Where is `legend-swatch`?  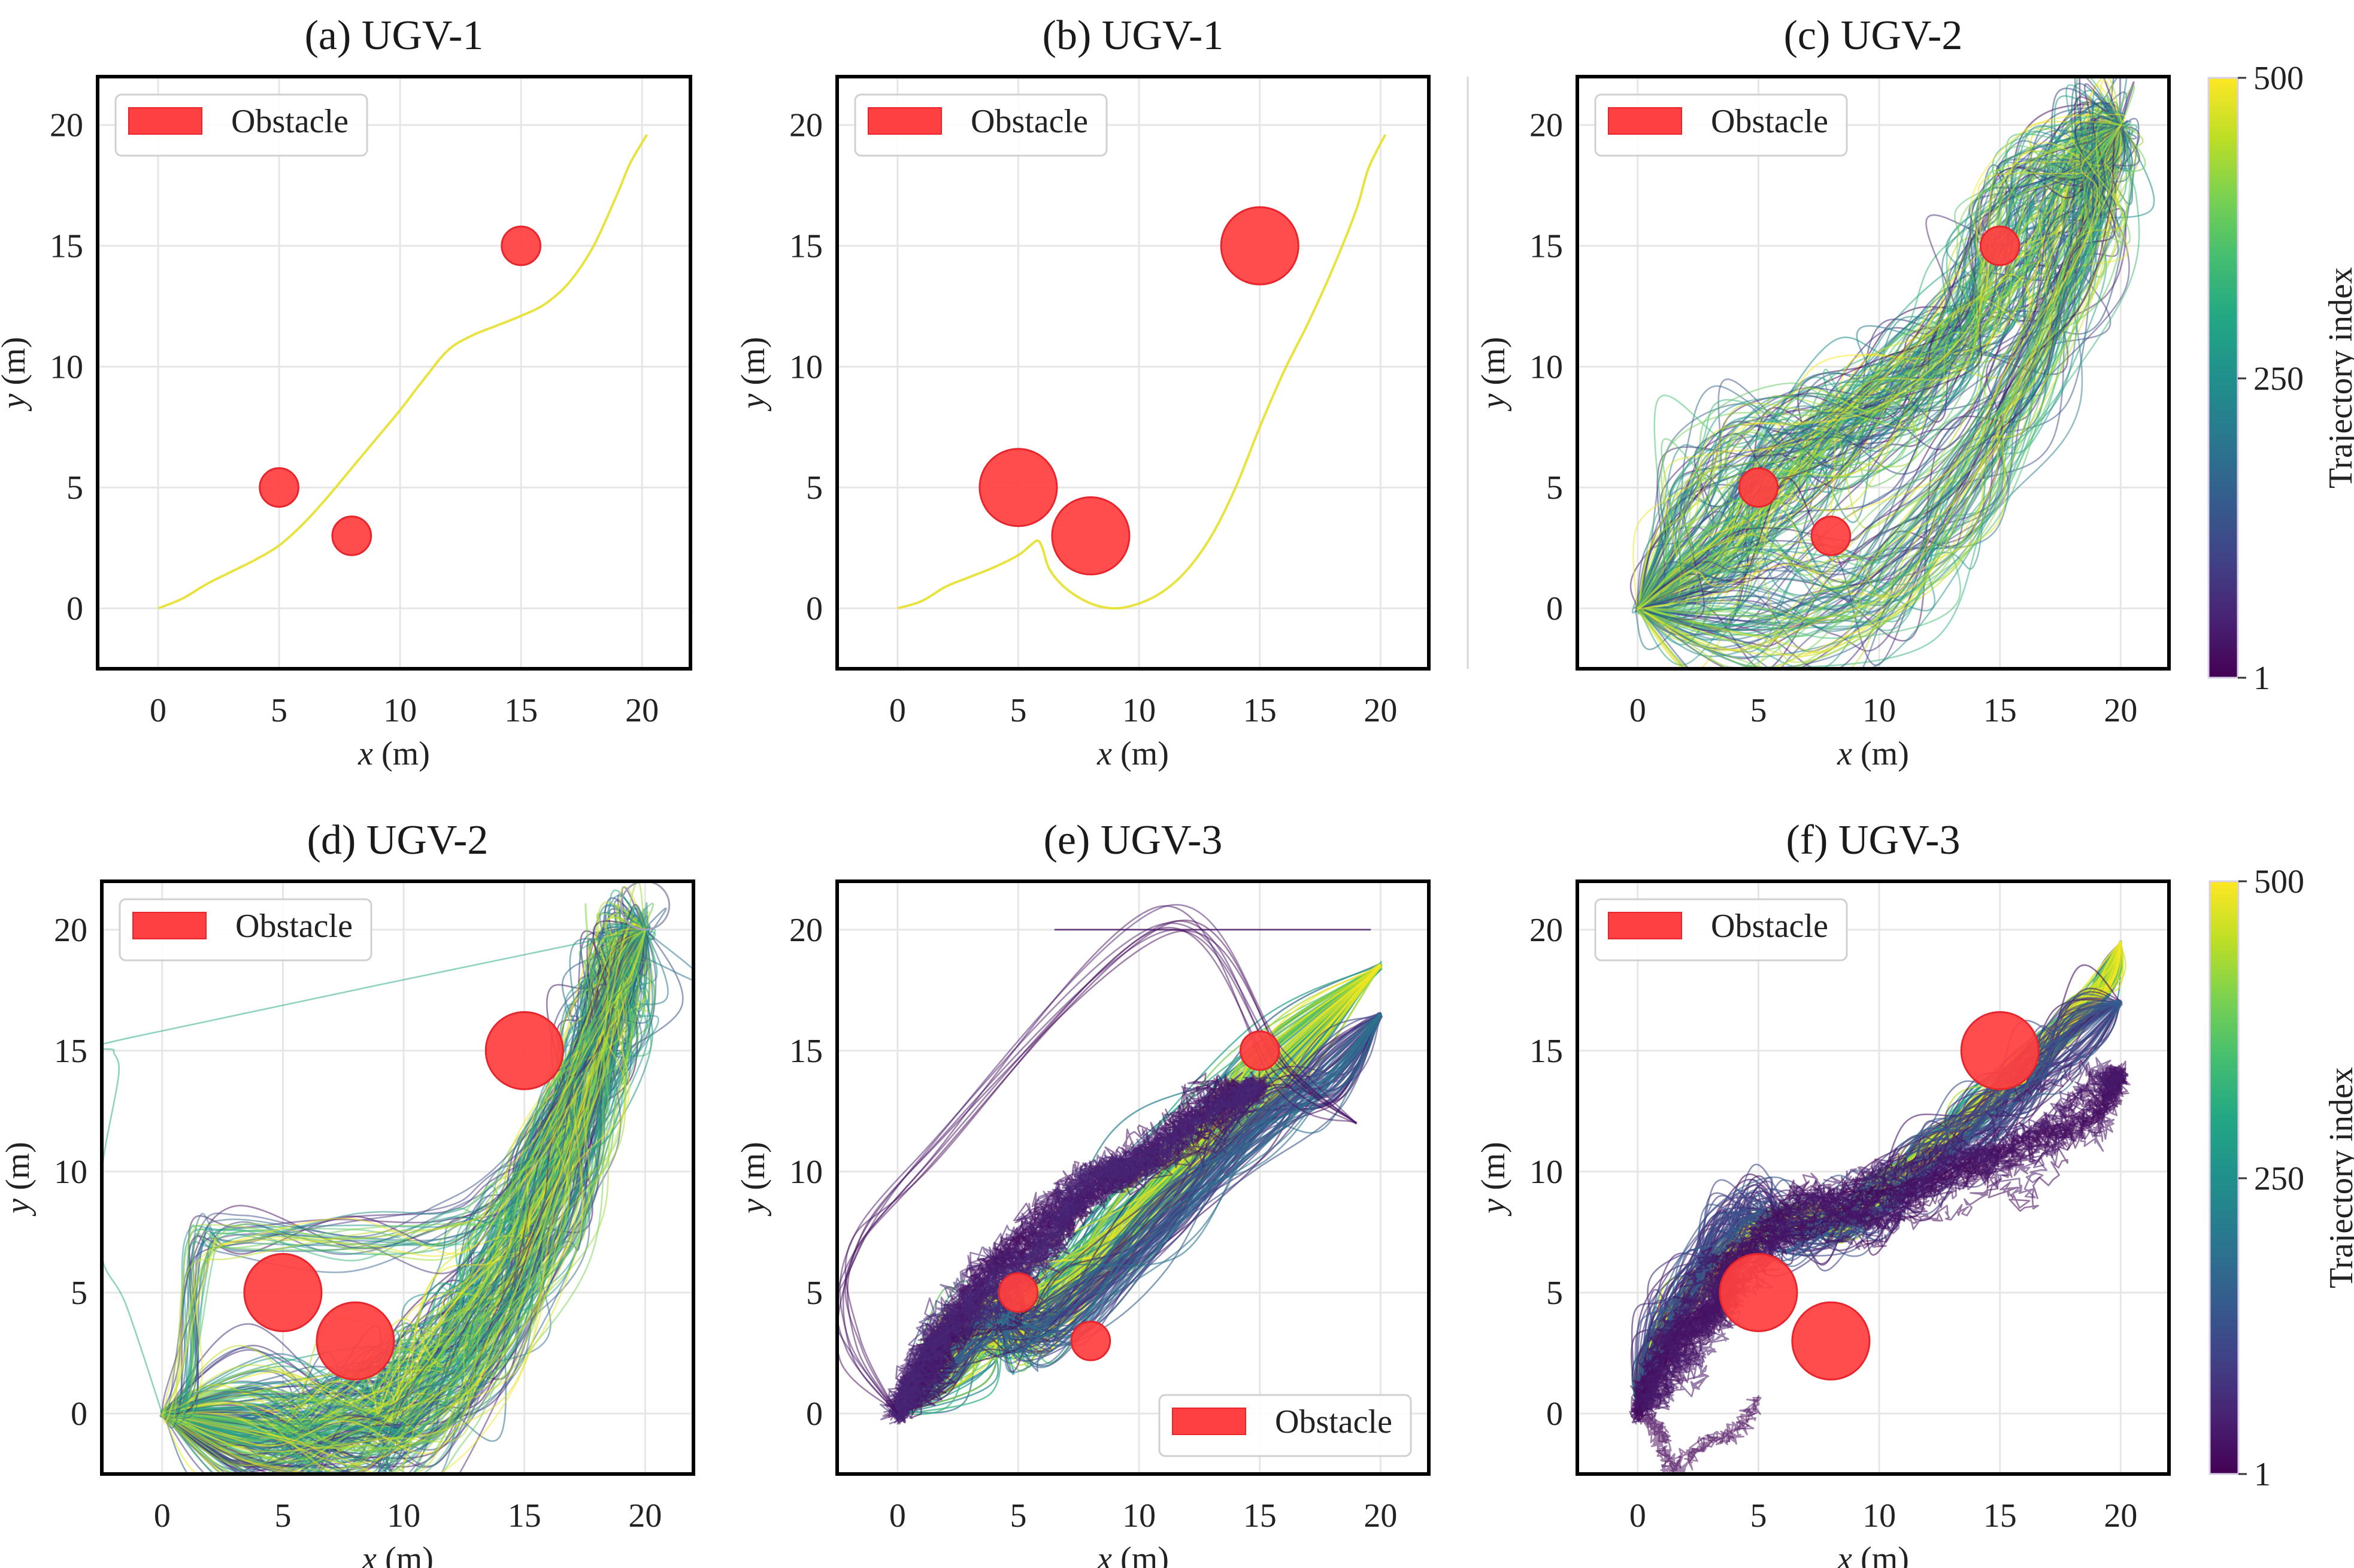
legend-swatch is located at coordinates (169, 925).